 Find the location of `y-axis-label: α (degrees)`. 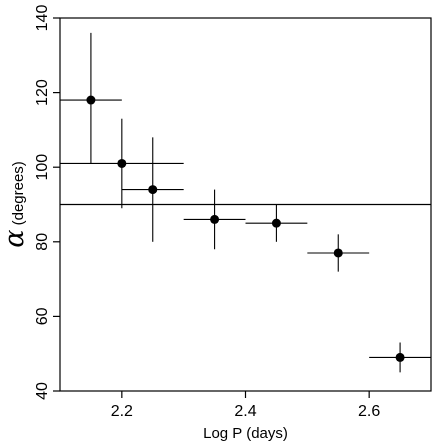

y-axis-label: α (degrees) is located at coordinates (15, 204).